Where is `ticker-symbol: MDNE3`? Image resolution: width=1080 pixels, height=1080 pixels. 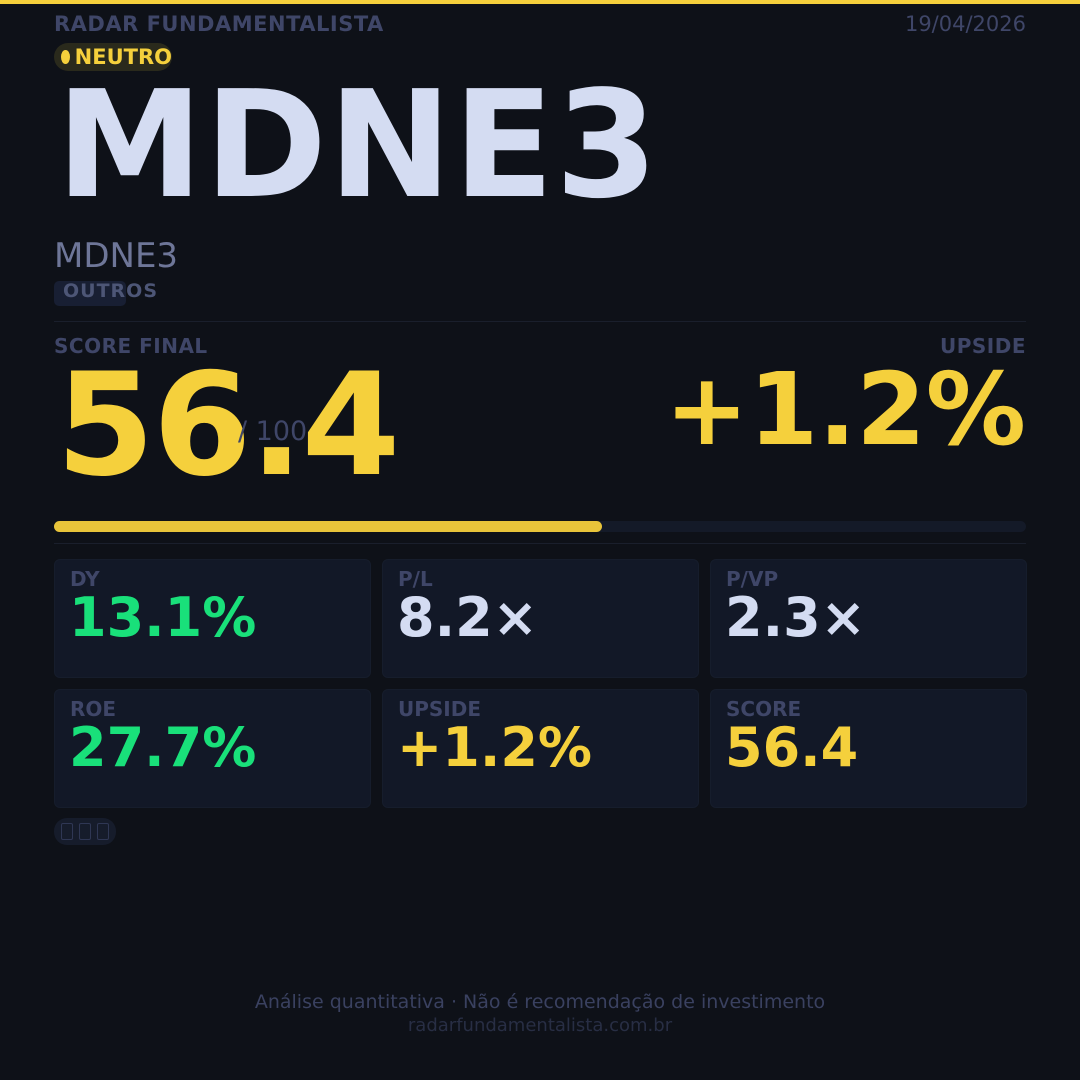
ticker-symbol: MDNE3 is located at coordinates (358, 145).